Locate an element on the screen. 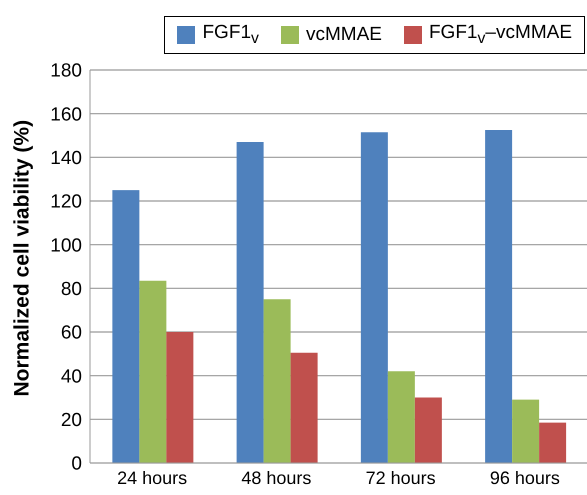 The width and height of the screenshot is (587, 495). y-tick-label: 80 is located at coordinates (71, 289).